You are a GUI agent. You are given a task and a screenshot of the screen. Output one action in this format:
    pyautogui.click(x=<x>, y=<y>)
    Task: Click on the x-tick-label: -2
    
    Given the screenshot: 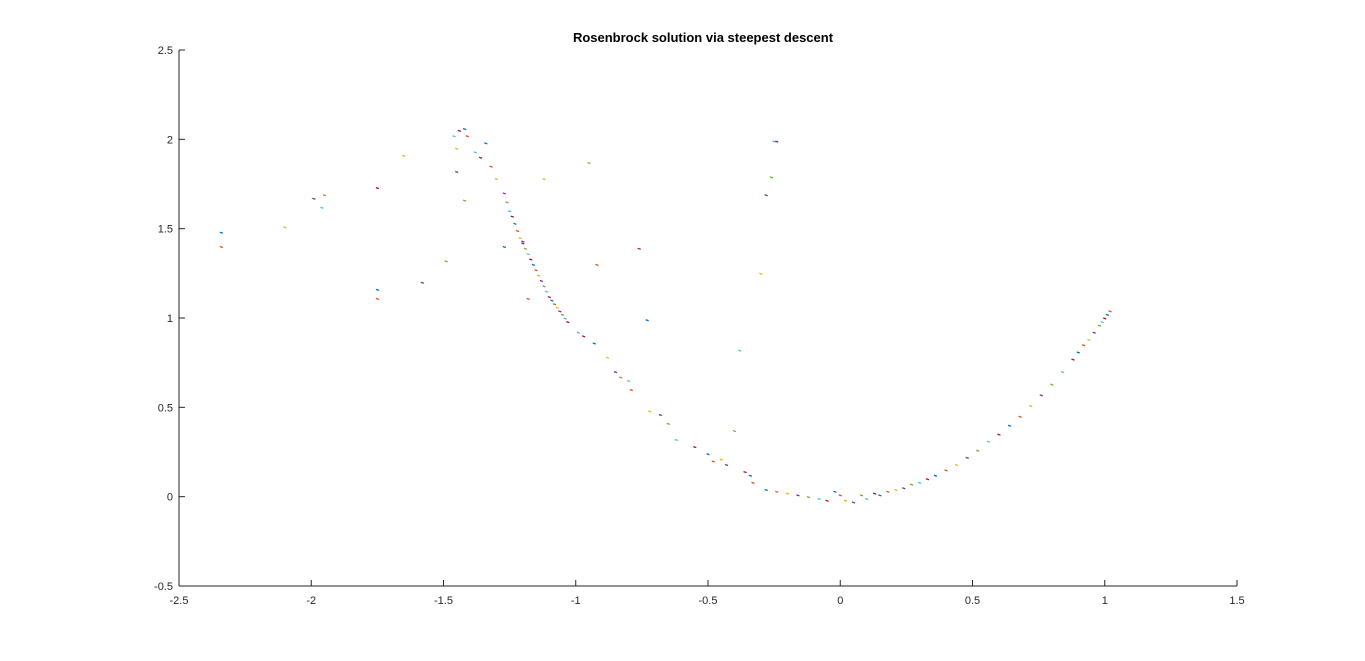 What is the action you would take?
    pyautogui.click(x=311, y=601)
    